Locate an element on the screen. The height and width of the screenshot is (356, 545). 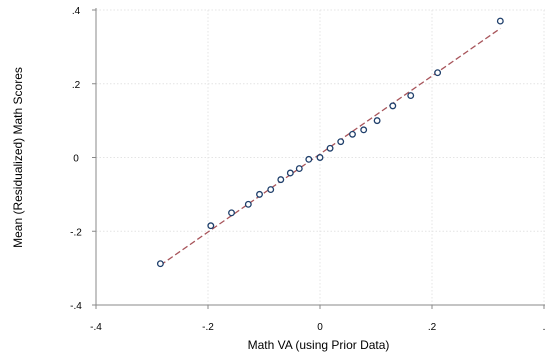
y-axis-ticks: -.4 -.2 0 .2 .4 is located at coordinates (83, 159).